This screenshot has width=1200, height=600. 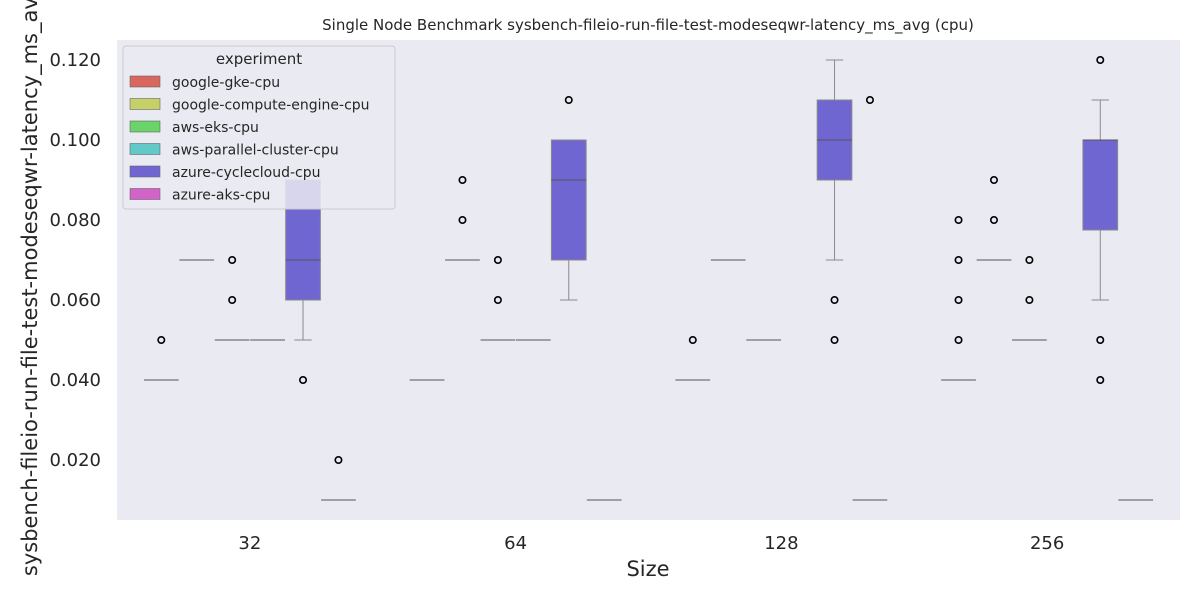 What do you see at coordinates (630, 298) in the screenshot?
I see `series-aws-eks-cpu` at bounding box center [630, 298].